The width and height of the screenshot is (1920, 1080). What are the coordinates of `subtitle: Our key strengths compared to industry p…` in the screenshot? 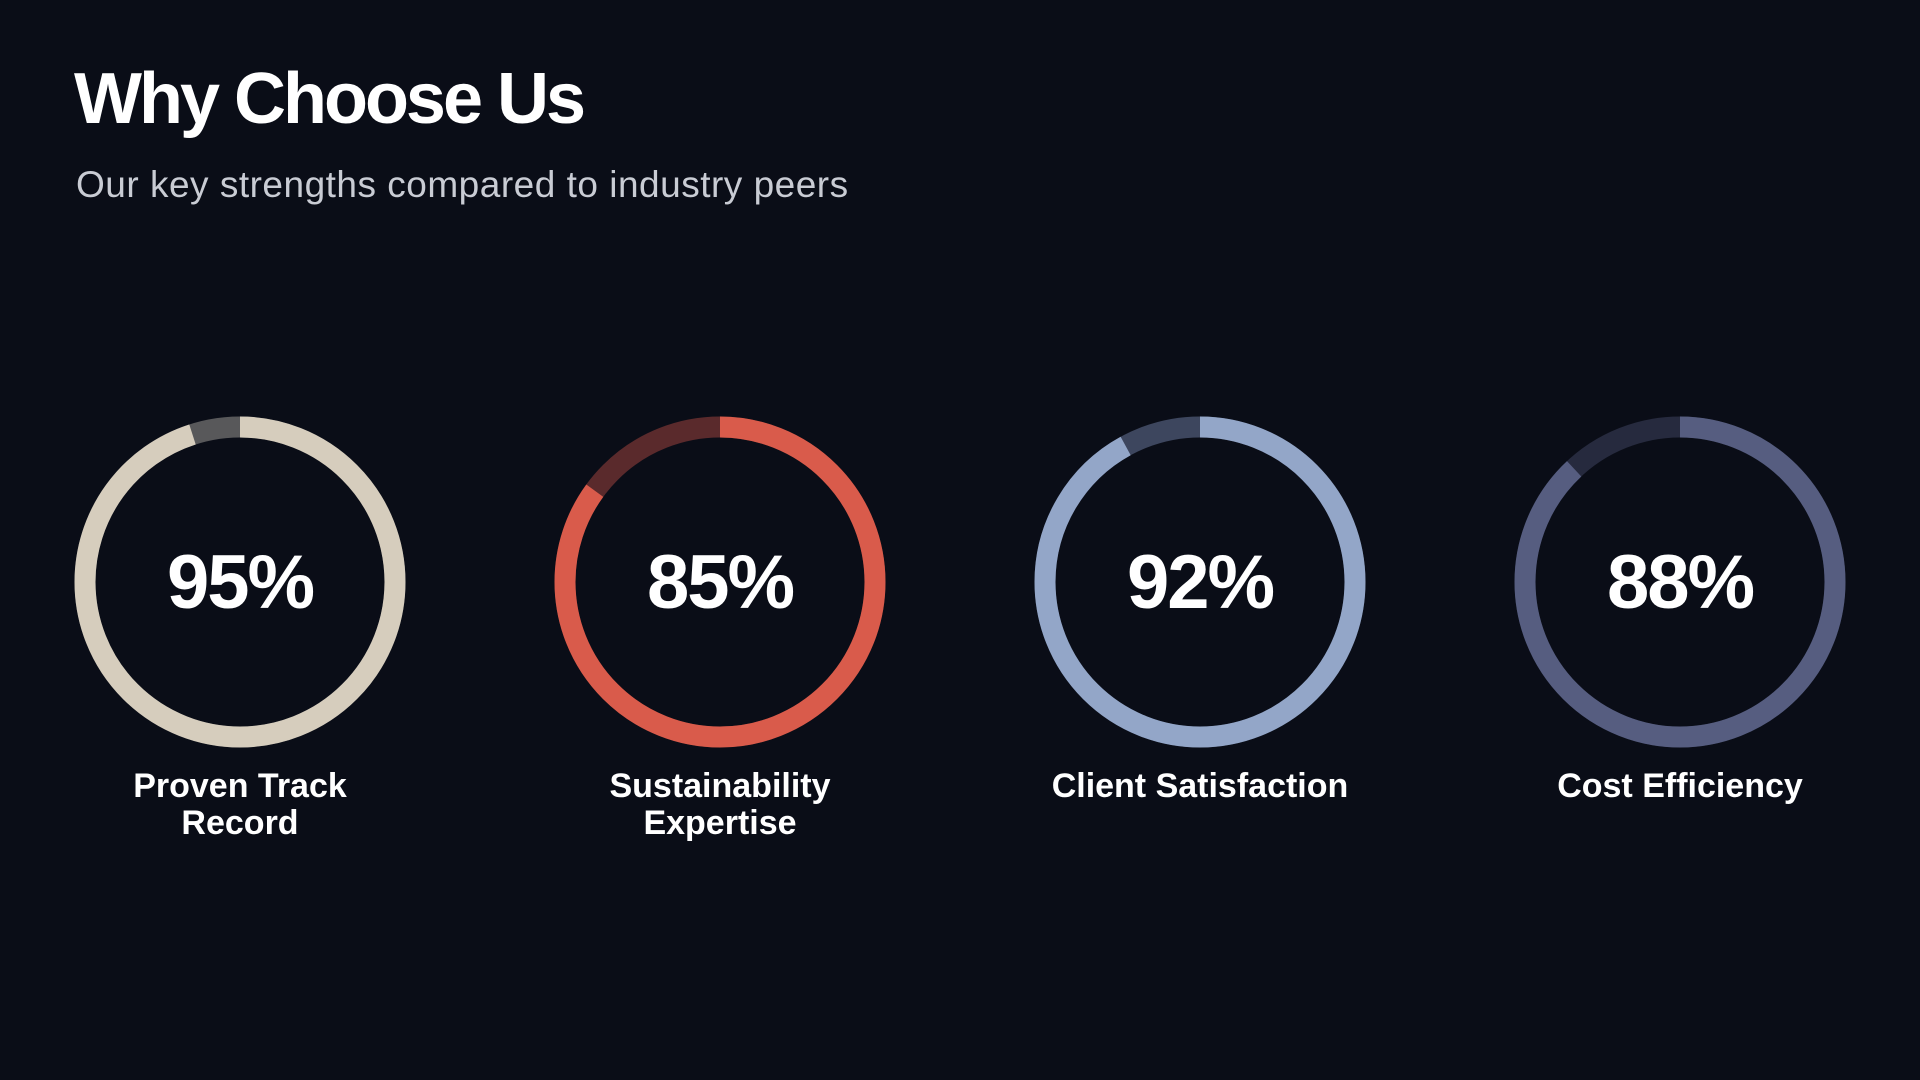 It's located at (462, 184).